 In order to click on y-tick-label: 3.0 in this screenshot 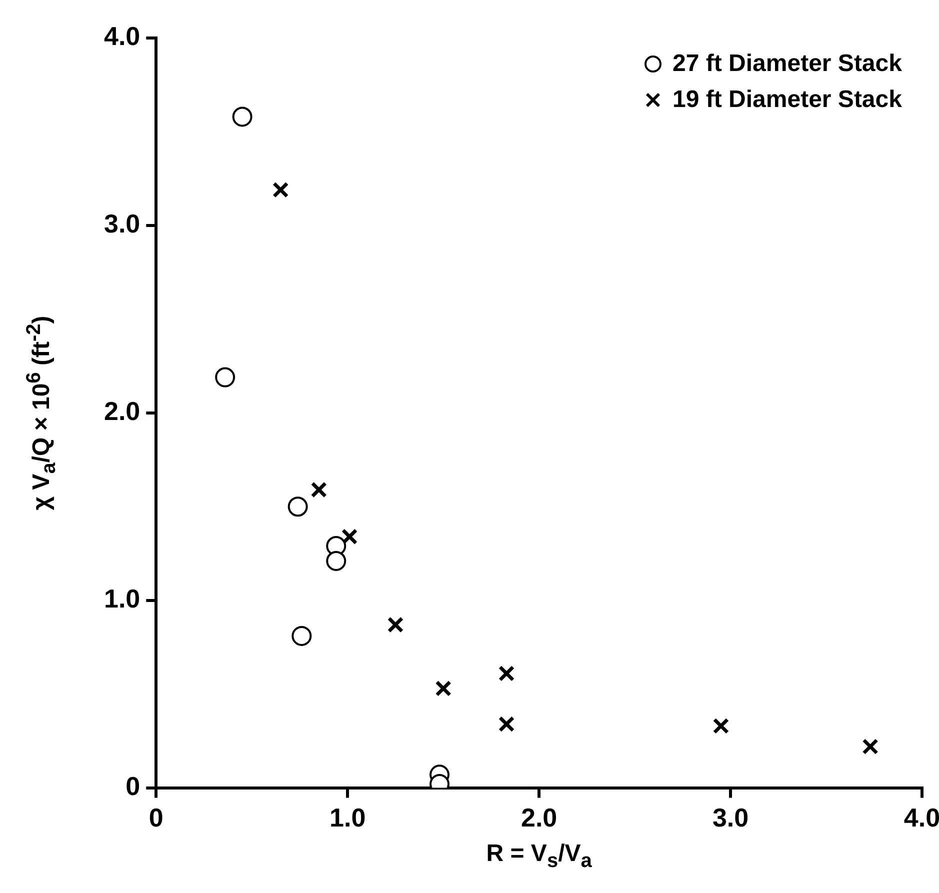, I will do `click(122, 223)`.